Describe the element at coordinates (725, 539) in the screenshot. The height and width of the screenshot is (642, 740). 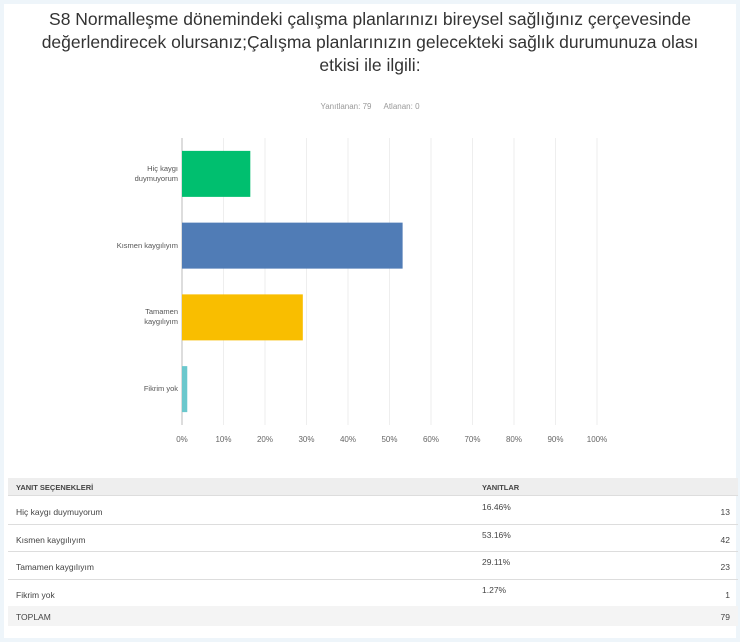
I see `count-cell: 42` at that location.